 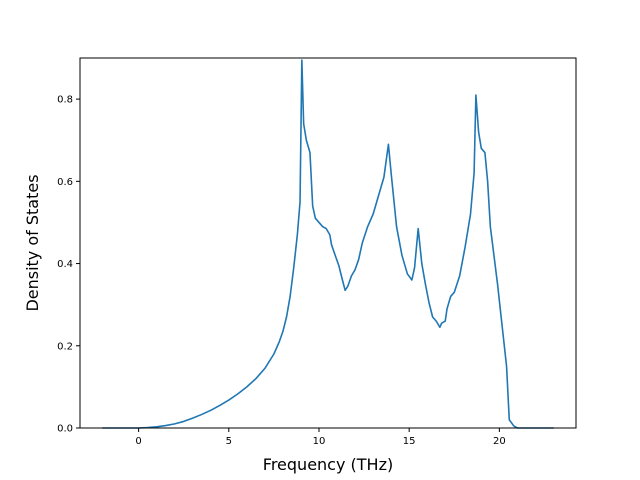 What do you see at coordinates (65, 100) in the screenshot?
I see `y-tick-label: 0.8` at bounding box center [65, 100].